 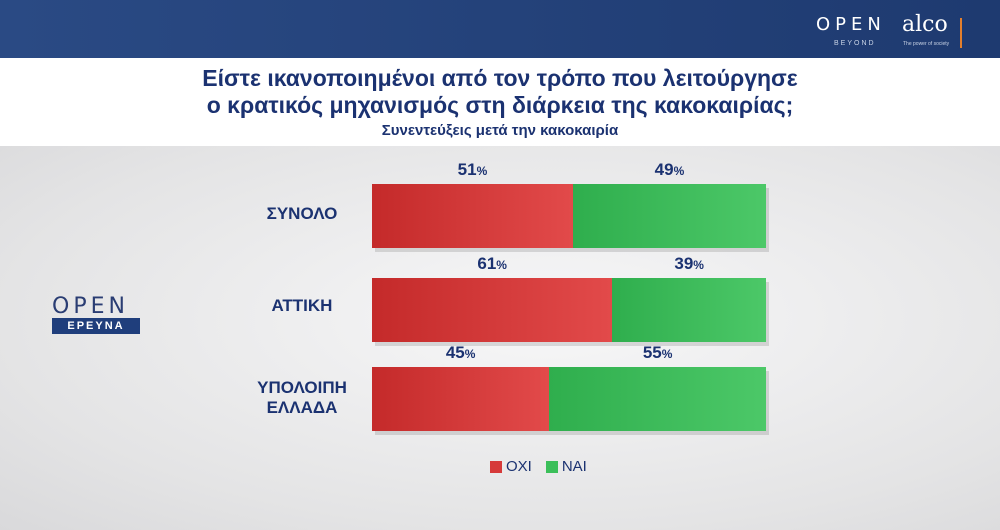 I want to click on chart-subtitle: Συνεντεύξεις μετά την κακοκαιρία, so click(x=500, y=130).